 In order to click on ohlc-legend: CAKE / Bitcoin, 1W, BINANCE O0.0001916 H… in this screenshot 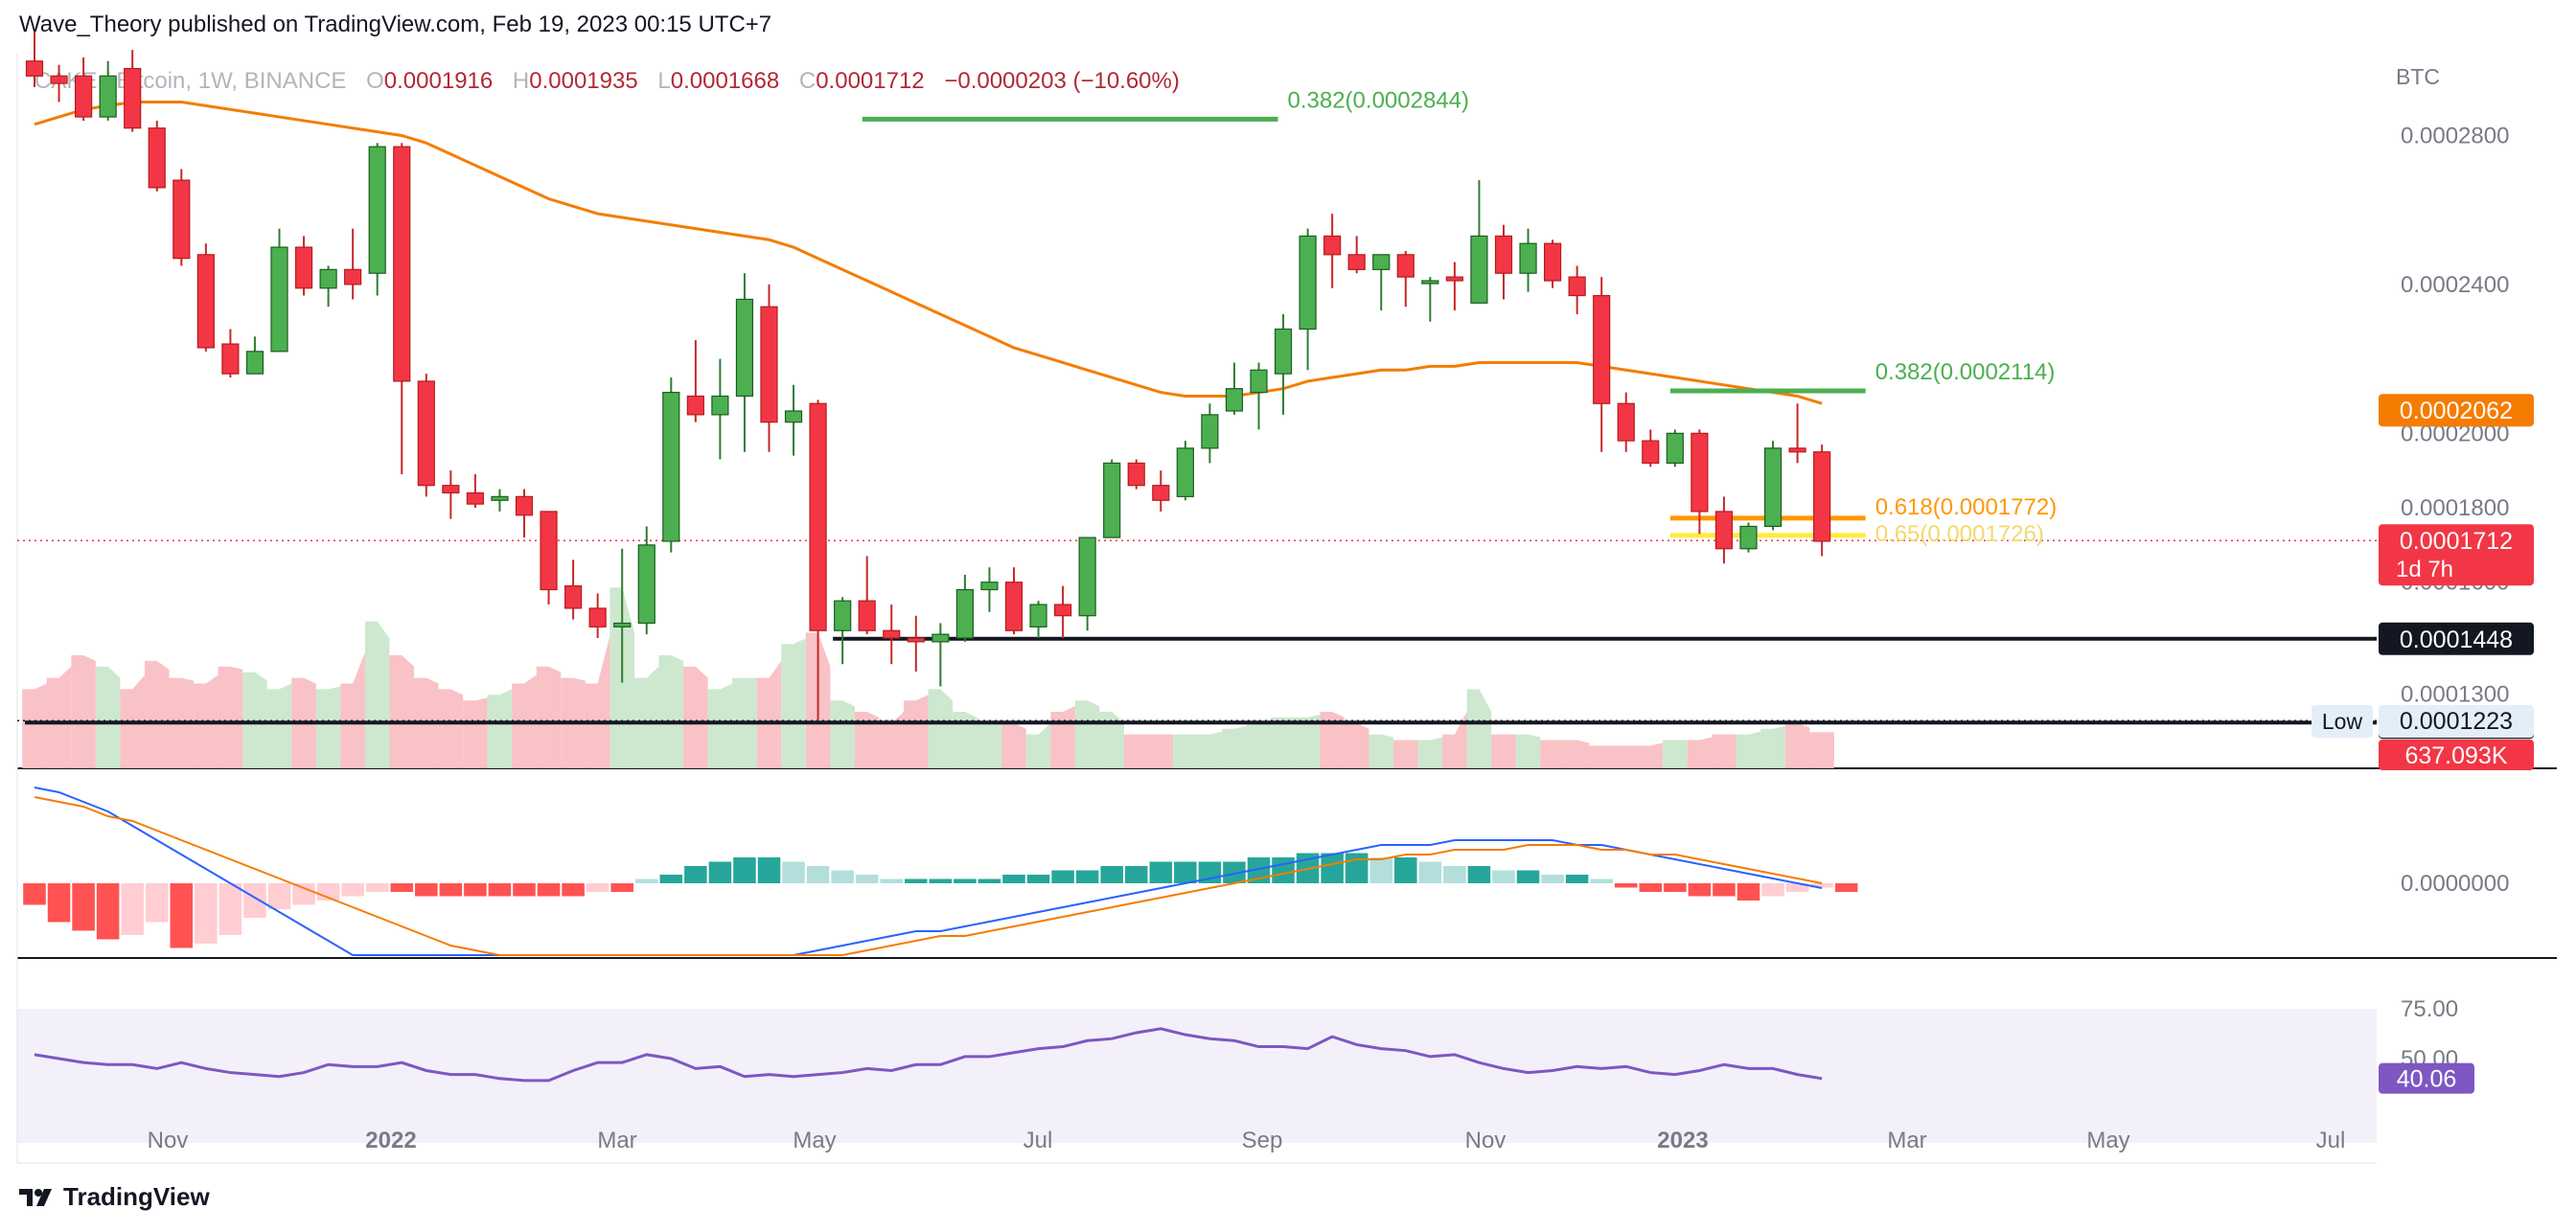, I will do `click(607, 81)`.